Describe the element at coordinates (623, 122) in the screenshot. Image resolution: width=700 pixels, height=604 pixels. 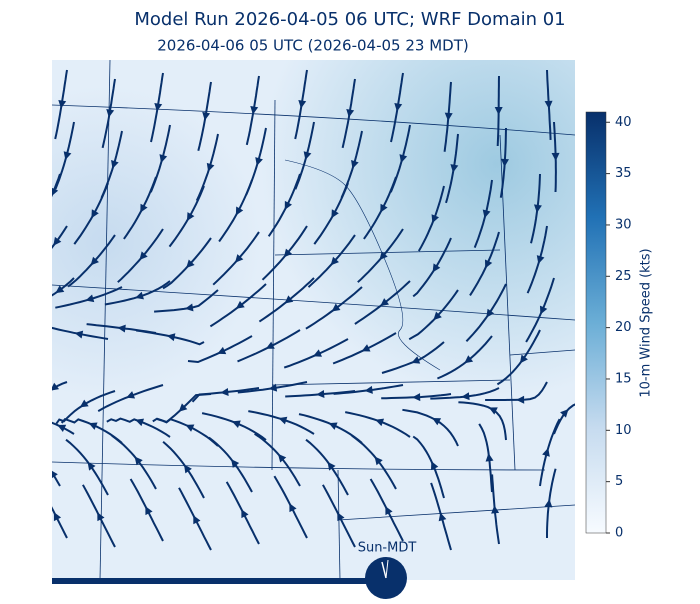
I see `colorbar-tick-label: 40` at that location.